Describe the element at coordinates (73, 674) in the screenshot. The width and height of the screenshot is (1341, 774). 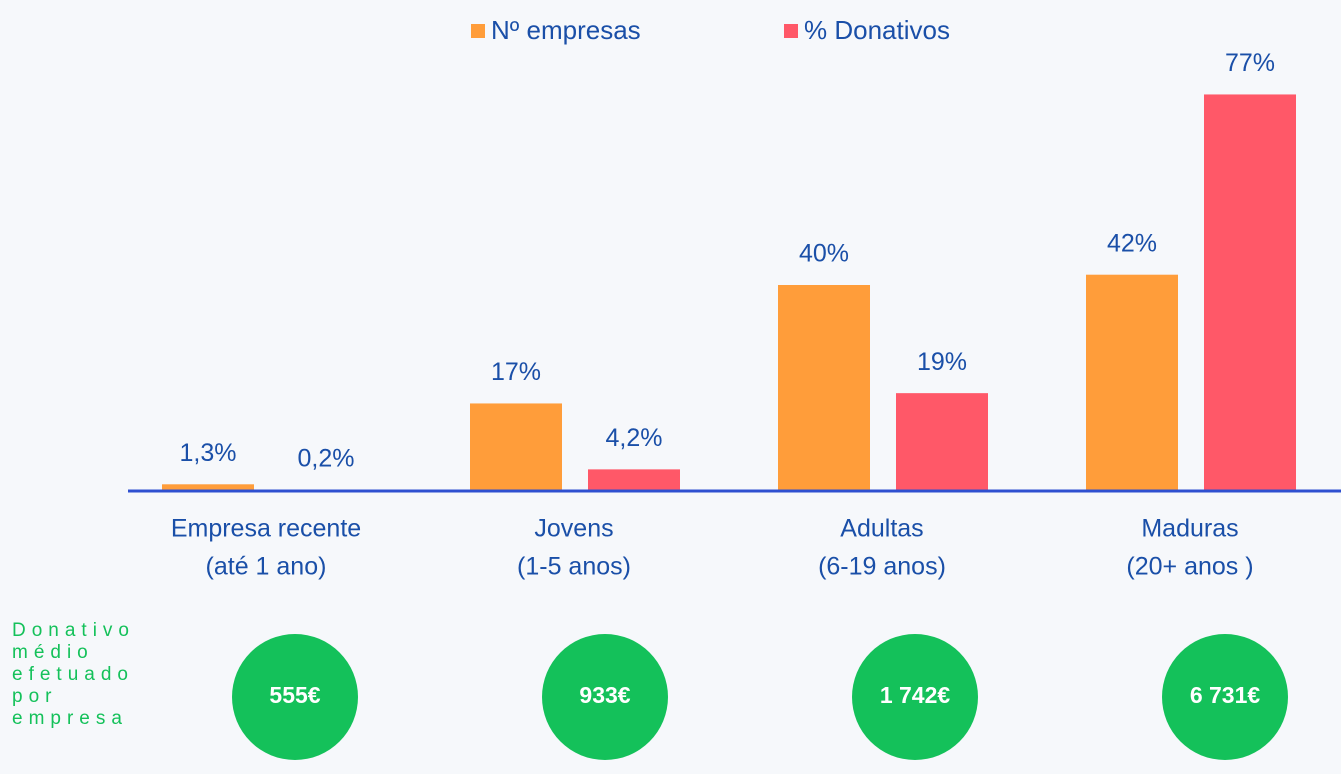
I see `donation-label: Donativo médio efetuado por empresa` at that location.